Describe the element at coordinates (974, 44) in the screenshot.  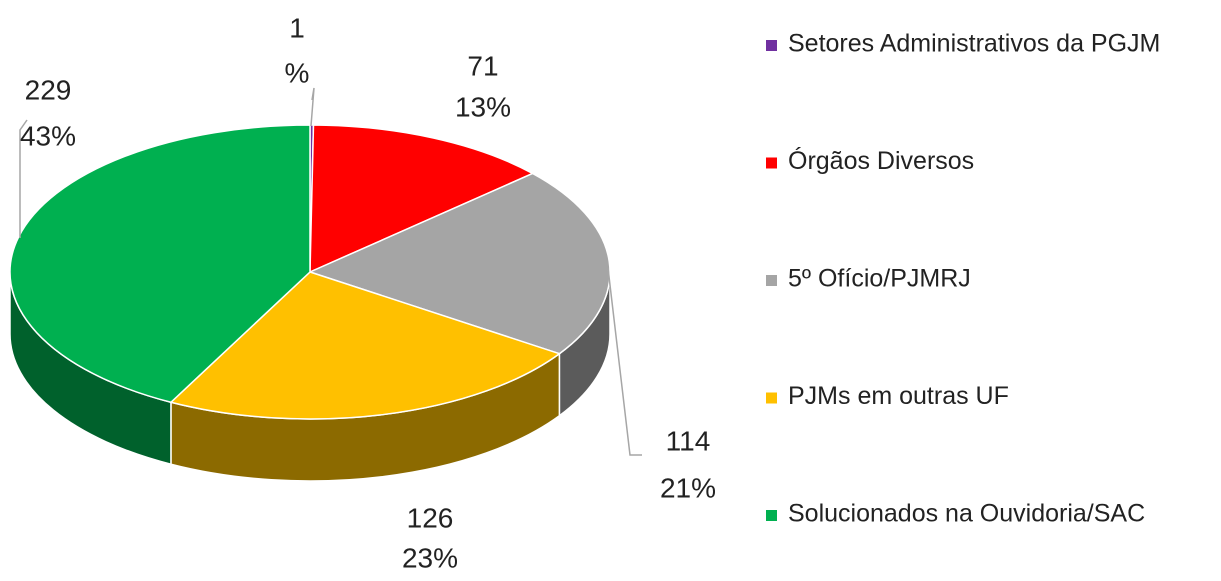
I see `legend-label: Setores Administrativos da PGJM` at that location.